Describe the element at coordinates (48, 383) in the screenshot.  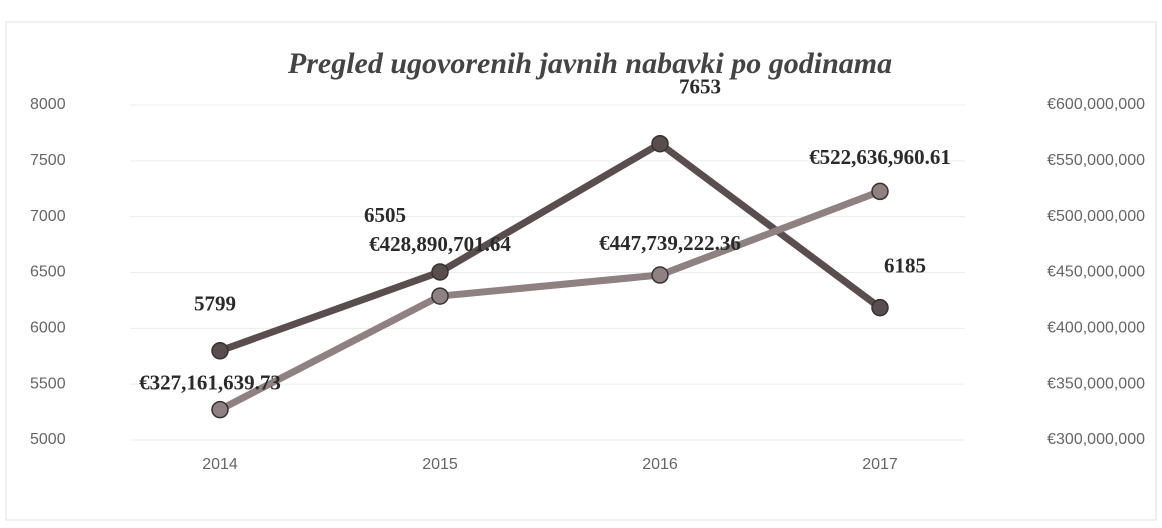
I see `y-tick-label: 5500` at that location.